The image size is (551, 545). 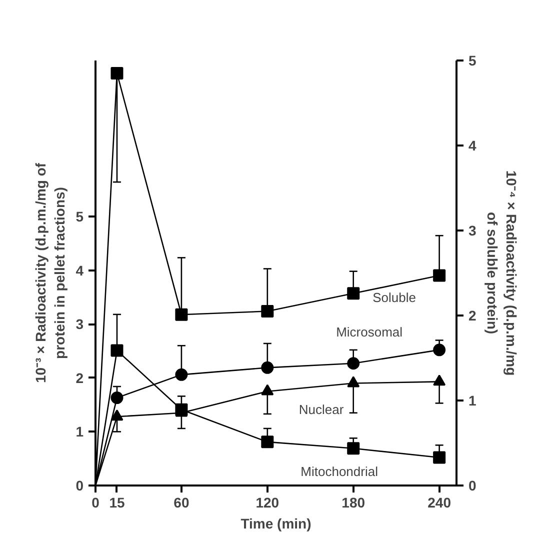 What do you see at coordinates (369, 332) in the screenshot?
I see `series-label: Microsomal` at bounding box center [369, 332].